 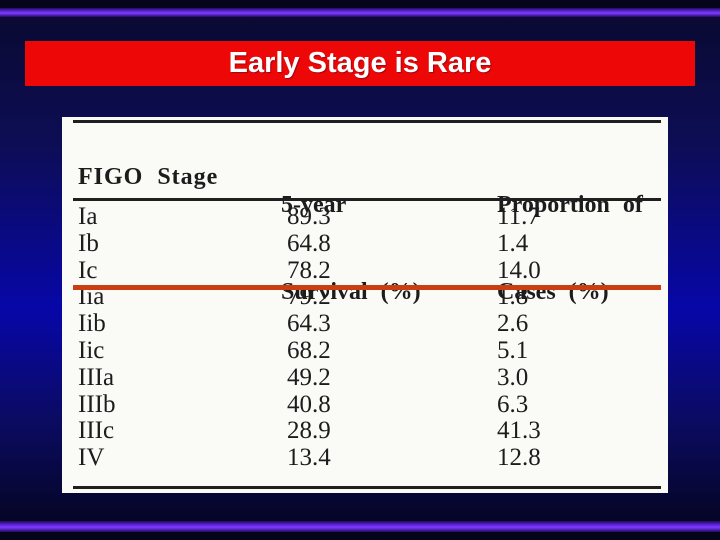 I want to click on cell-stage: IV, so click(x=91, y=458).